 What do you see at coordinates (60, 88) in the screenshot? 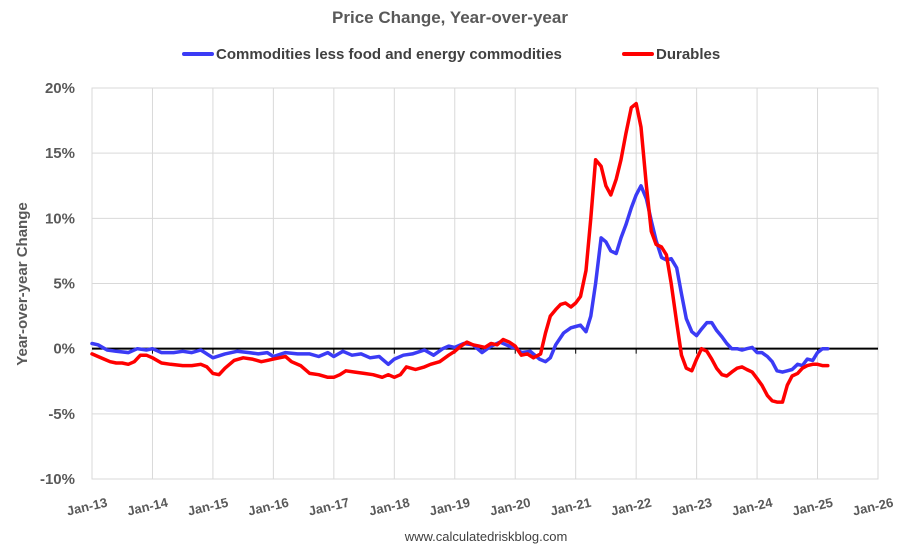
I see `y-tick-label: 20%` at bounding box center [60, 88].